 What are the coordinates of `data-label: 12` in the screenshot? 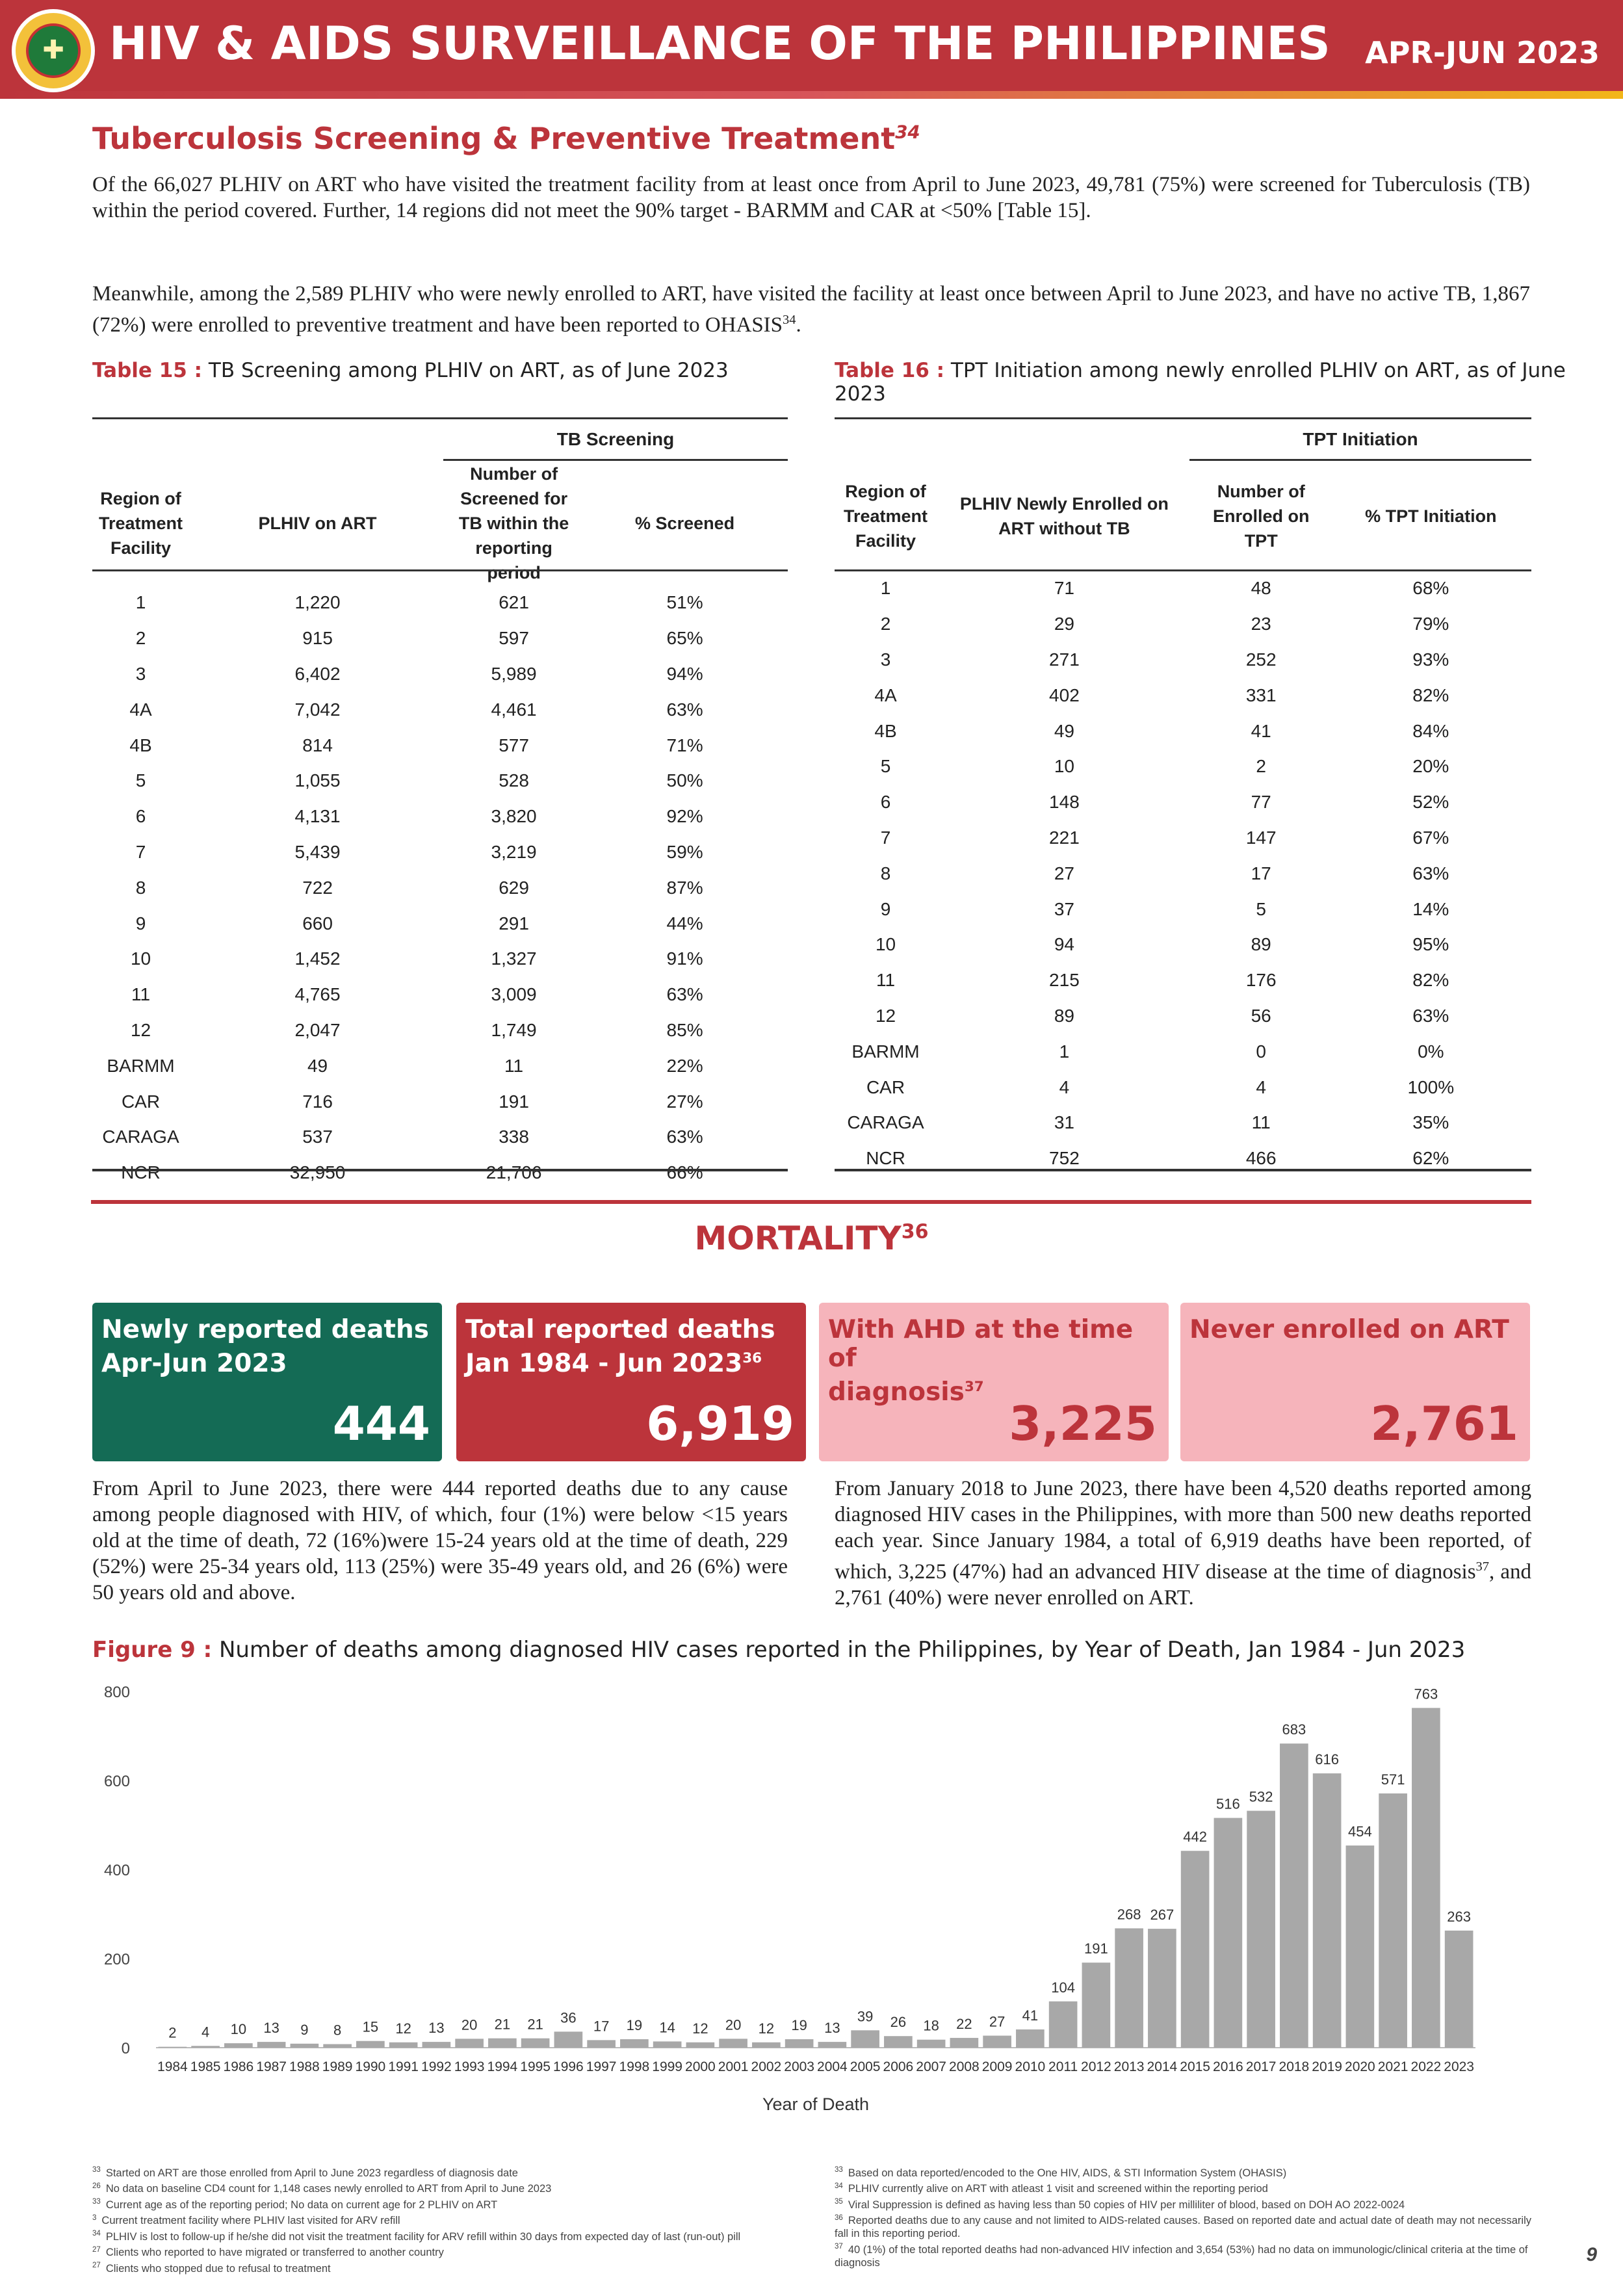 It's located at (700, 2028).